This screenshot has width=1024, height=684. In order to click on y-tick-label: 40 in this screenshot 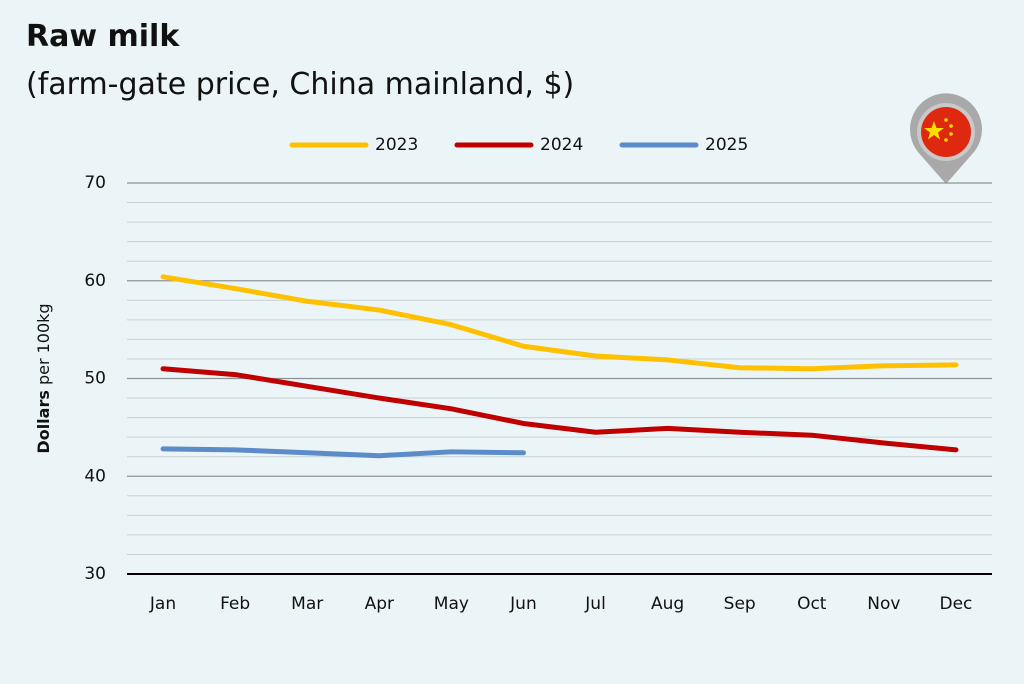, I will do `click(95, 476)`.